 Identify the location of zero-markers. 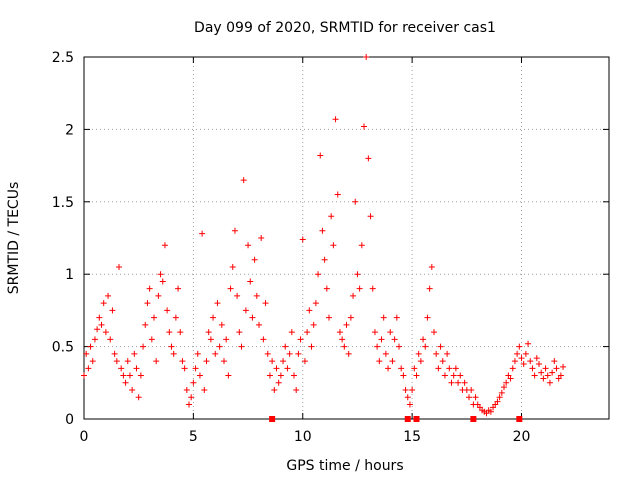
(396, 419).